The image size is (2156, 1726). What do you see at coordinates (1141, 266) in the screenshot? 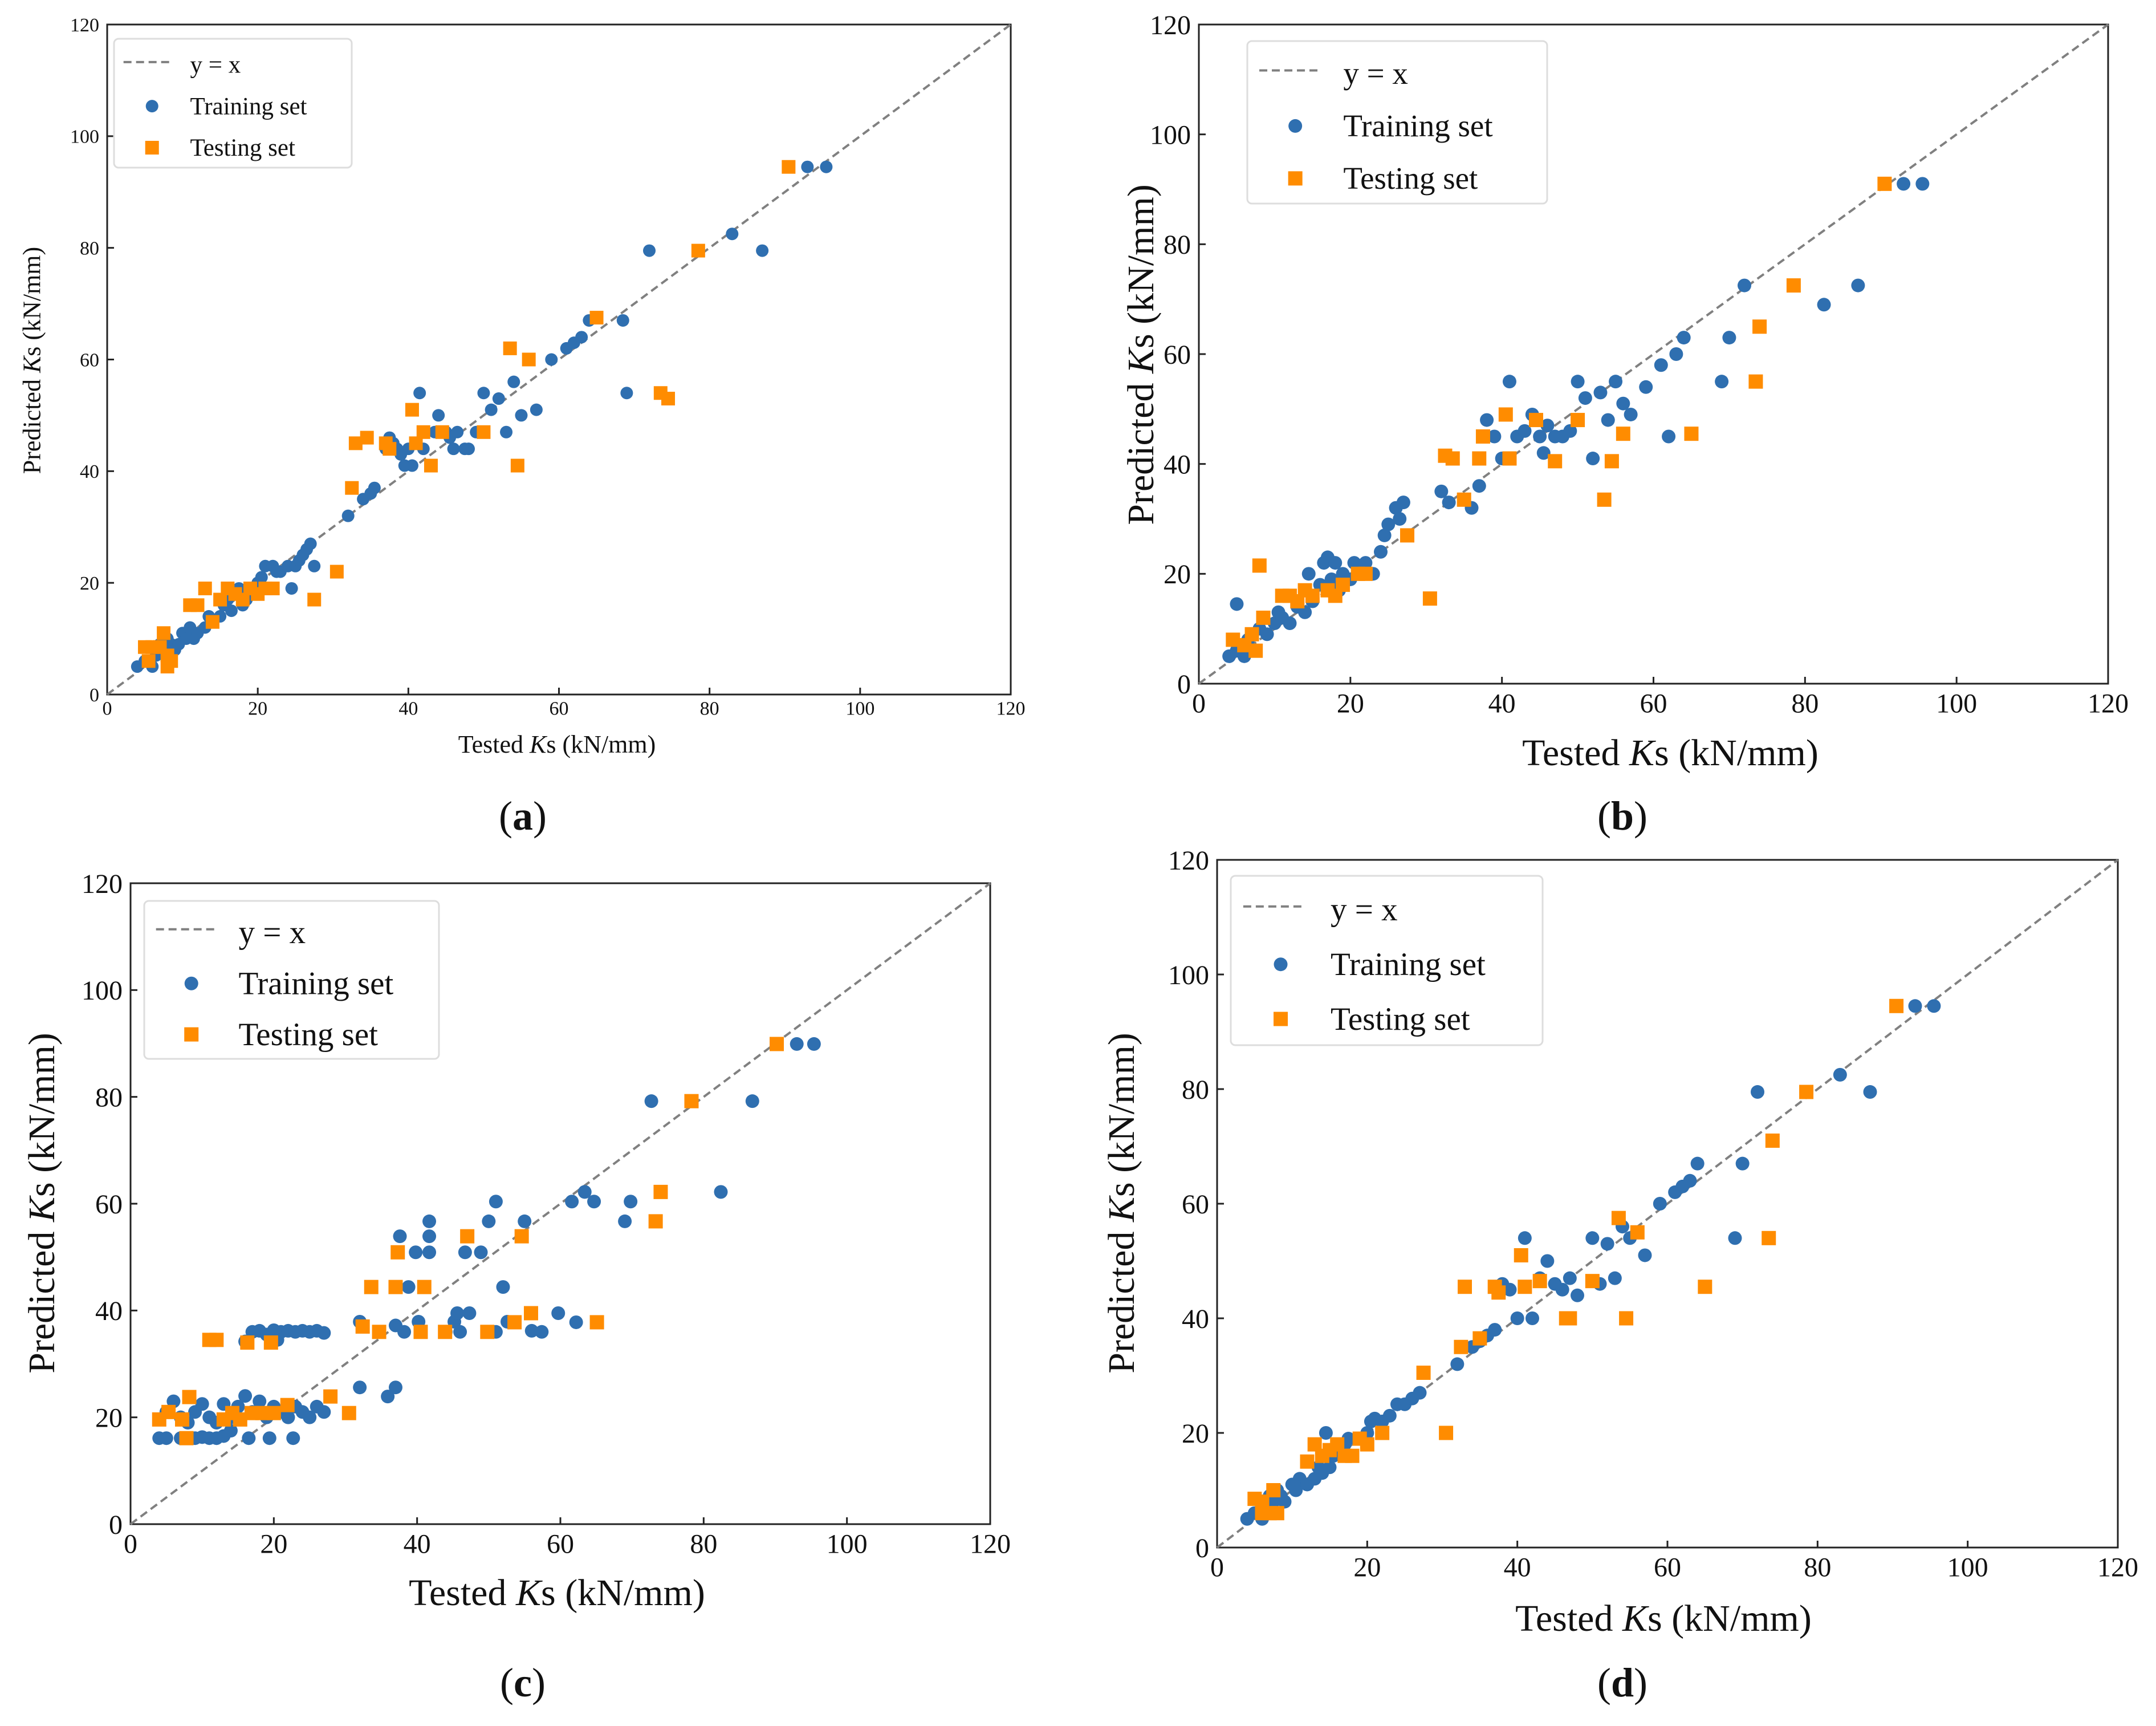
I see `y-axis-label-part: s (kN/mm)` at bounding box center [1141, 266].